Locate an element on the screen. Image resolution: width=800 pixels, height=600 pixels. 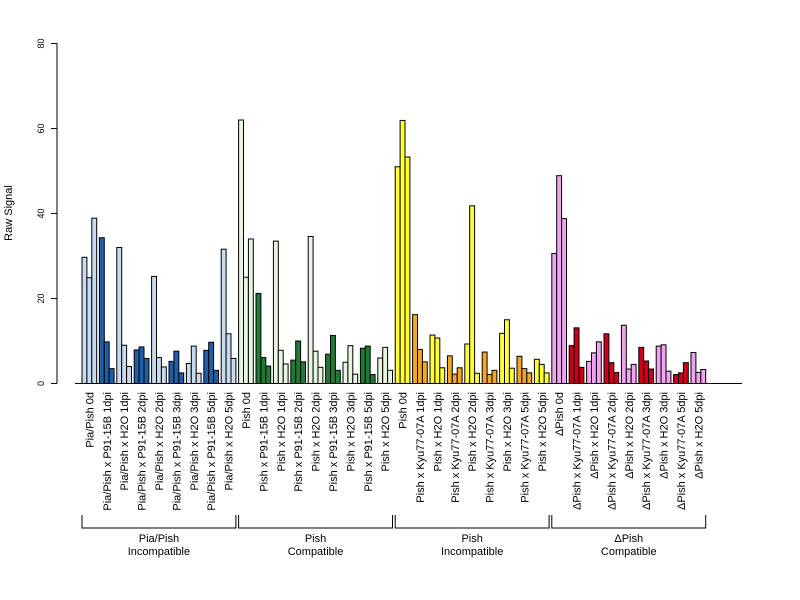
category-label: Pish x Kyu77-07A 3dpi is located at coordinates (491, 447).